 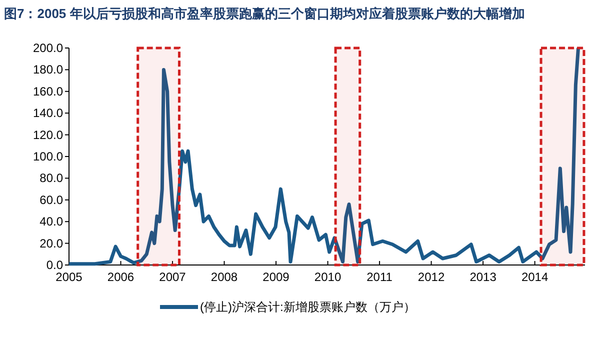 What do you see at coordinates (308, 307) in the screenshot?
I see `legend-label: (停止)沪深合计:新增股票账户数（万户）` at bounding box center [308, 307].